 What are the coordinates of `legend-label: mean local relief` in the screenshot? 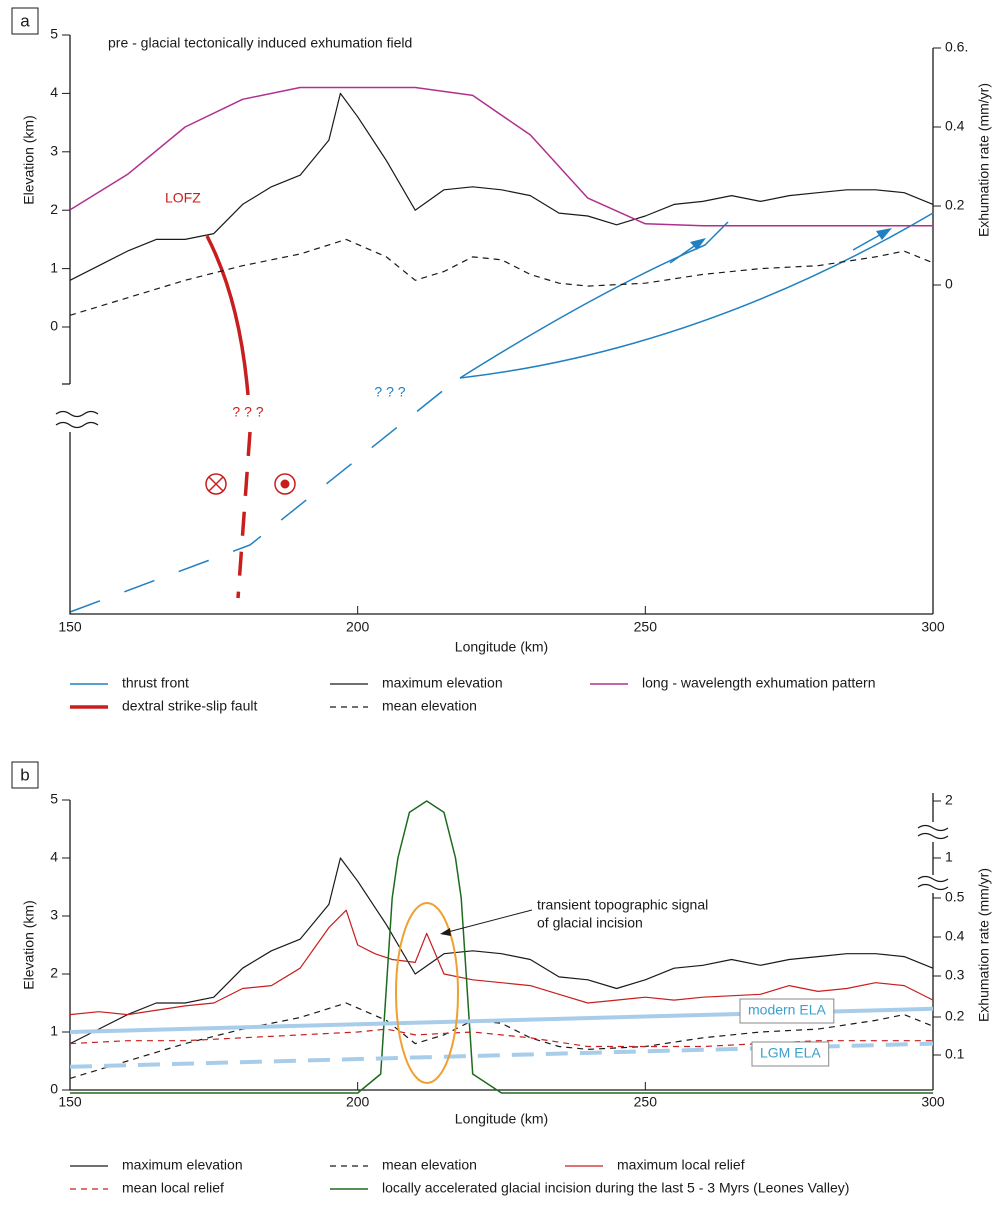 It's located at (173, 1188).